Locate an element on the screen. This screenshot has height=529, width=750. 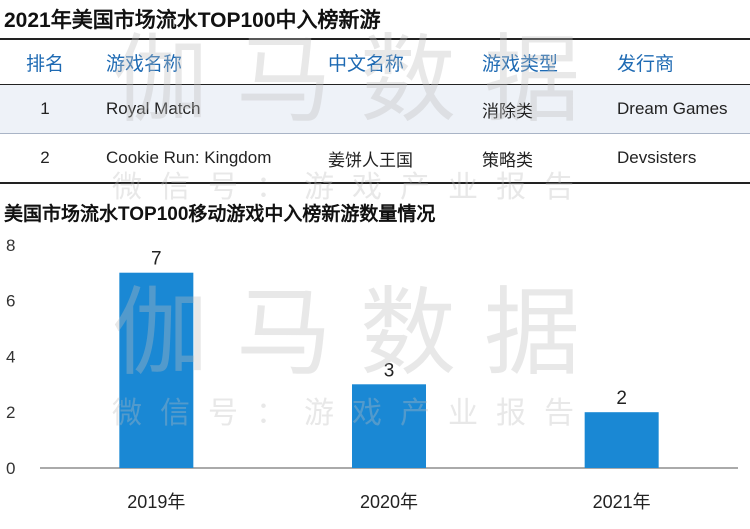
header-game-name: 游戏名称 is located at coordinates (144, 64).